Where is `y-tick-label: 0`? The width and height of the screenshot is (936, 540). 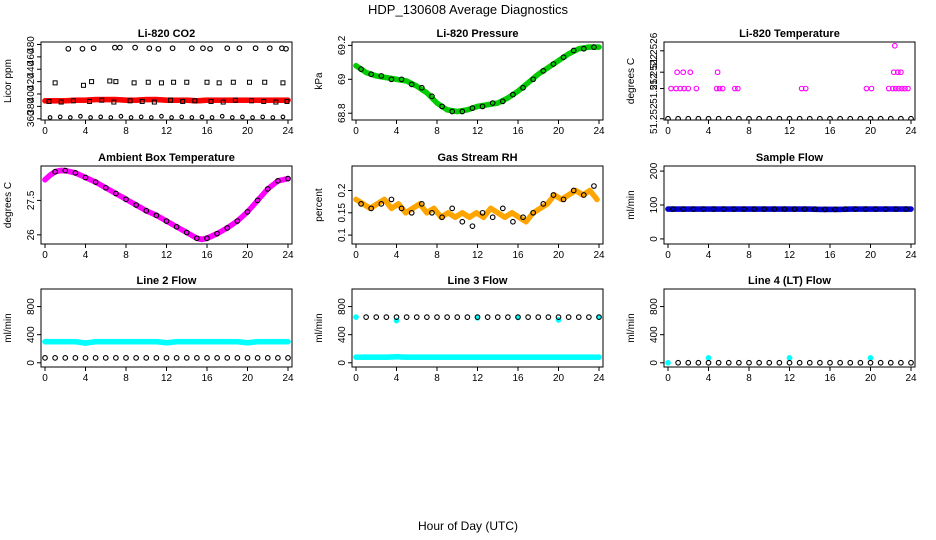
y-tick-label: 0 is located at coordinates (342, 363).